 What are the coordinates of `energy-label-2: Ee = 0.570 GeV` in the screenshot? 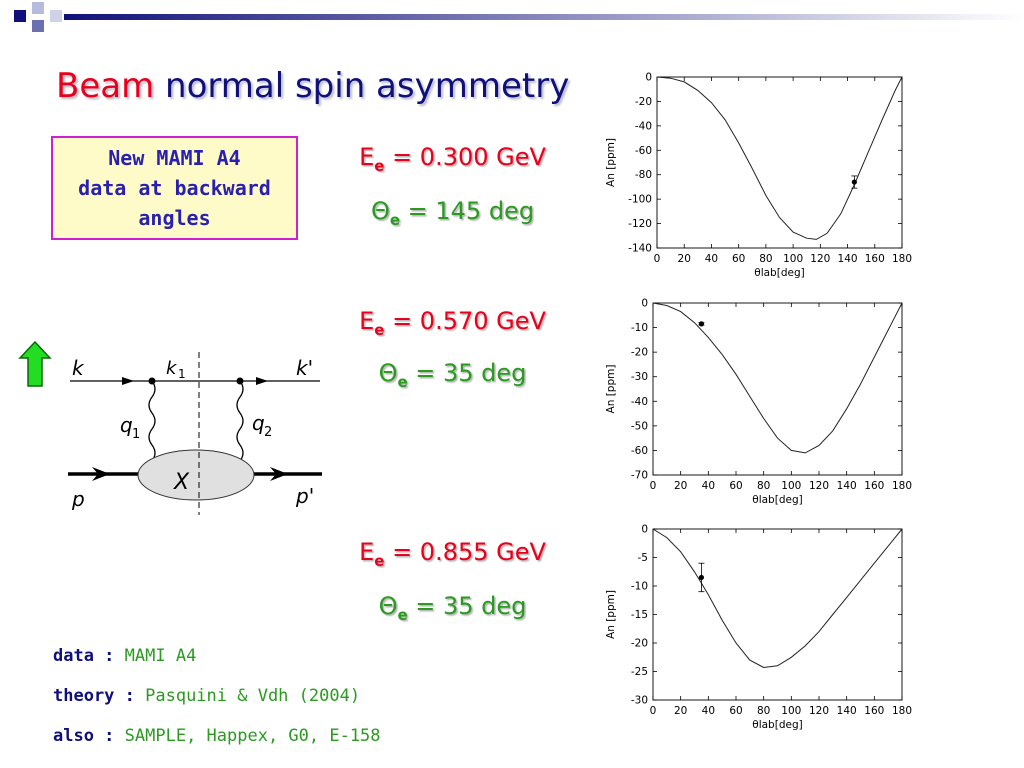 It's located at (452, 323).